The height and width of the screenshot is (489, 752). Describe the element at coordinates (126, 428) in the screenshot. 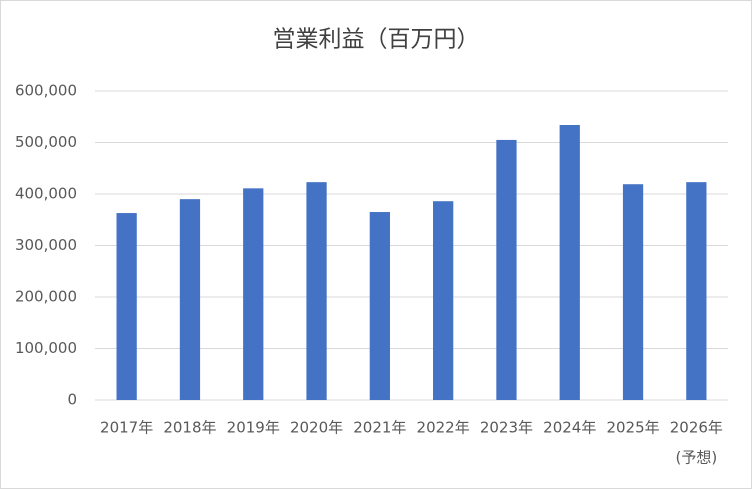

I see `x-tick-label: 2017年` at that location.